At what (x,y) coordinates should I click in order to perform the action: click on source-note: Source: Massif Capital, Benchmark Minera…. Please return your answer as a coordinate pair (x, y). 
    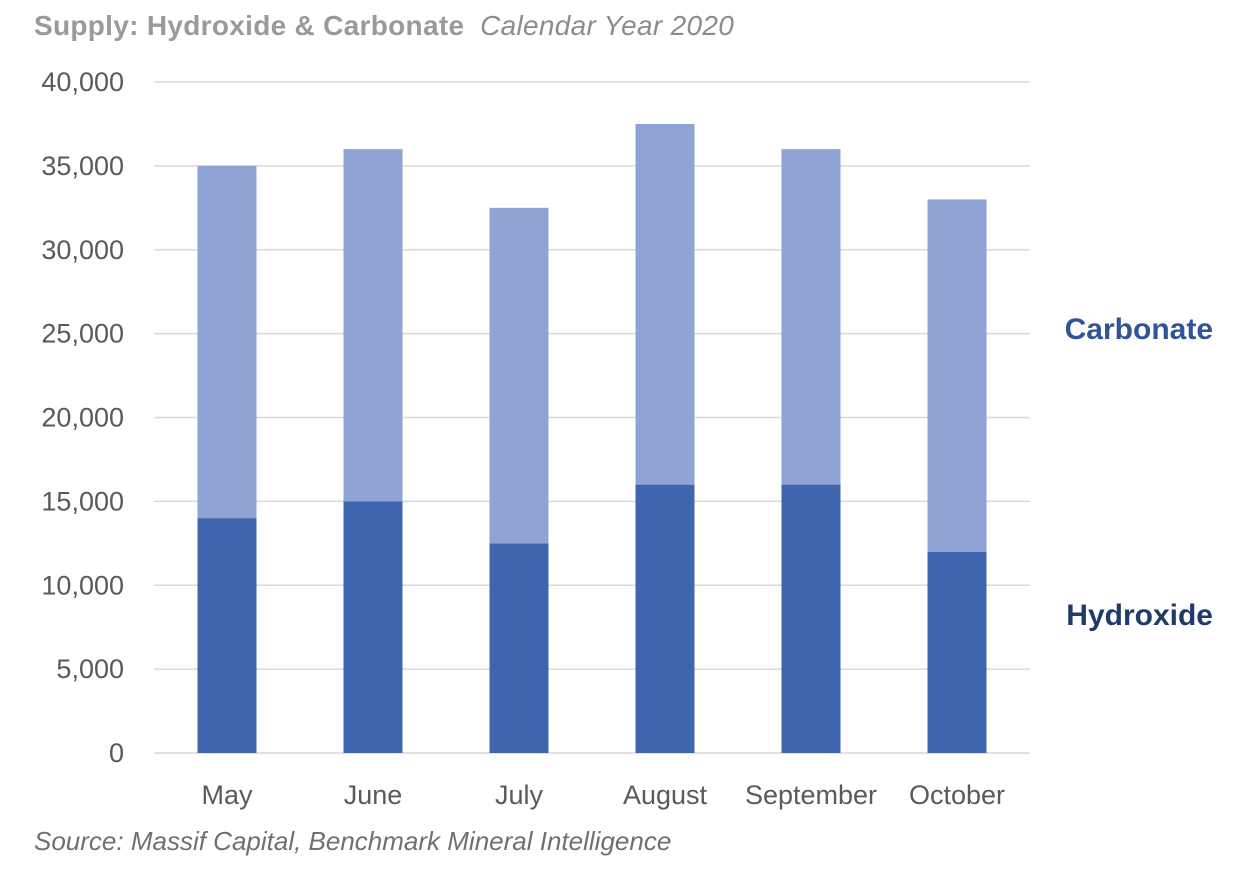
    Looking at the image, I should click on (353, 841).